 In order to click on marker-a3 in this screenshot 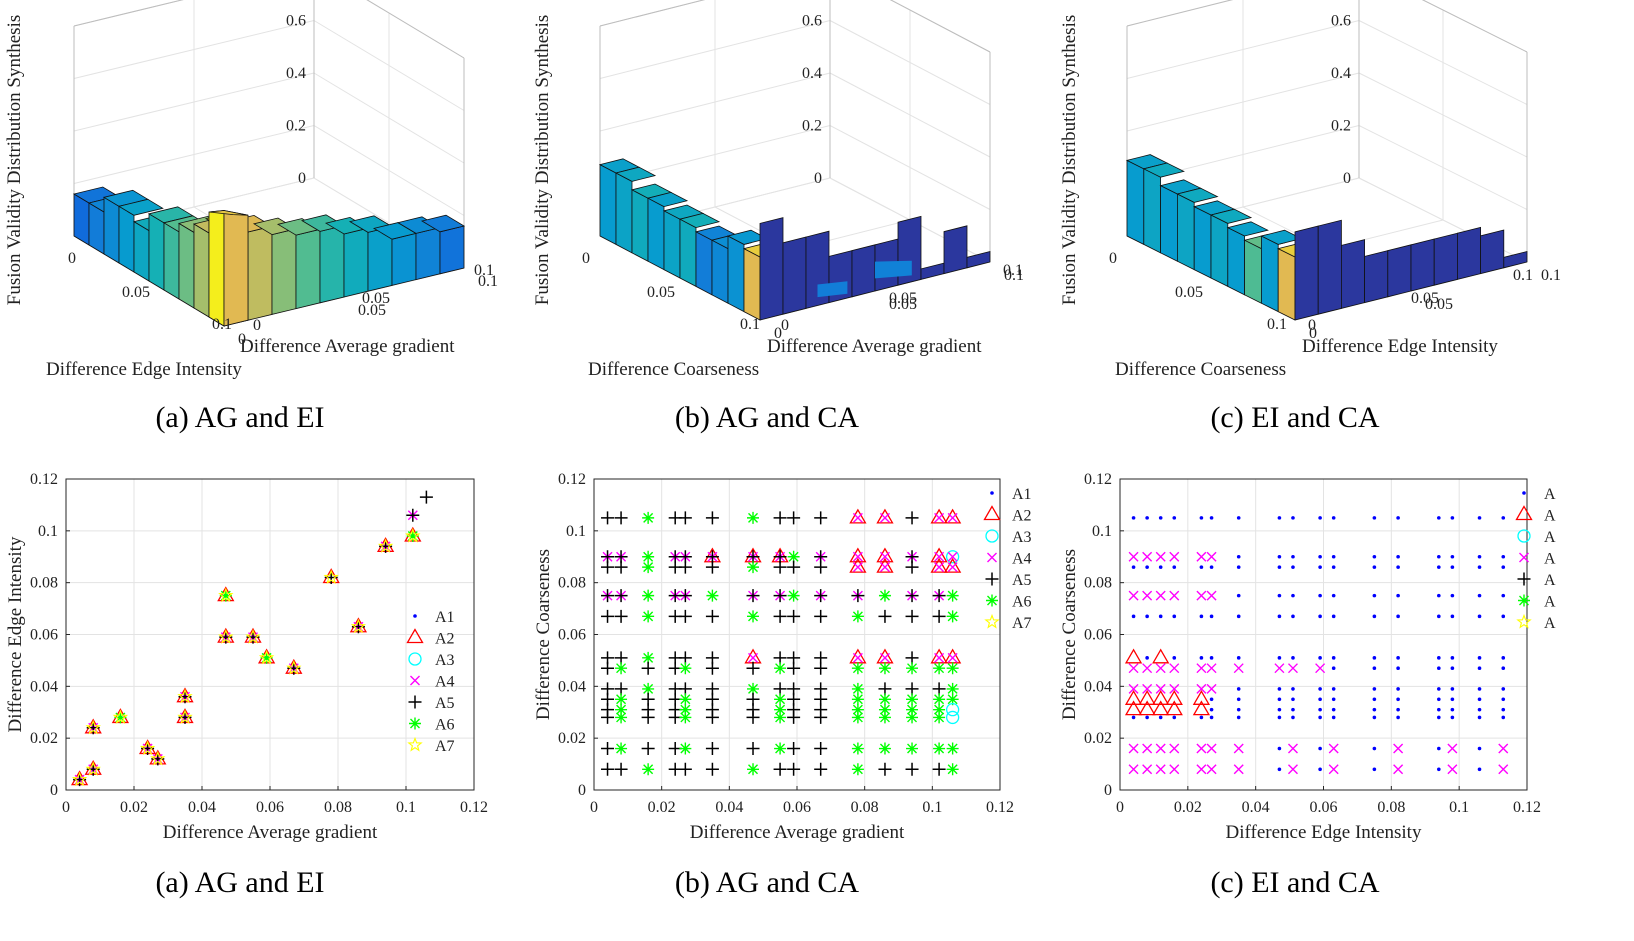, I will do `click(952, 717)`.